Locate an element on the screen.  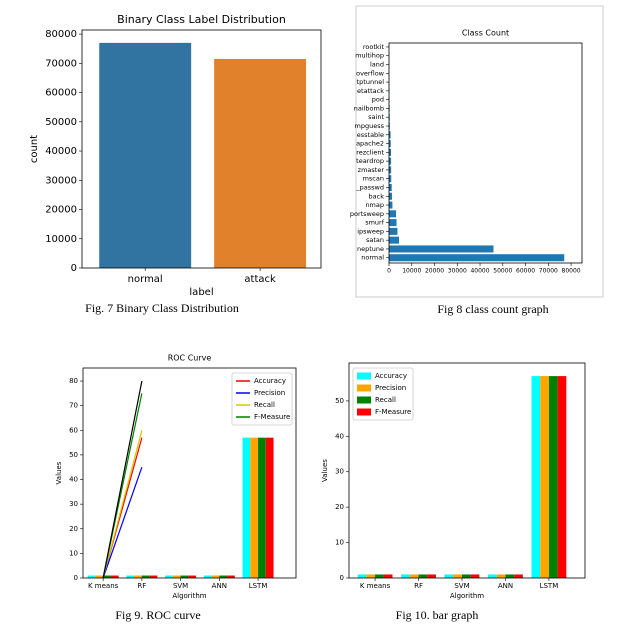
y-tick-label: 80 is located at coordinates (73, 381).